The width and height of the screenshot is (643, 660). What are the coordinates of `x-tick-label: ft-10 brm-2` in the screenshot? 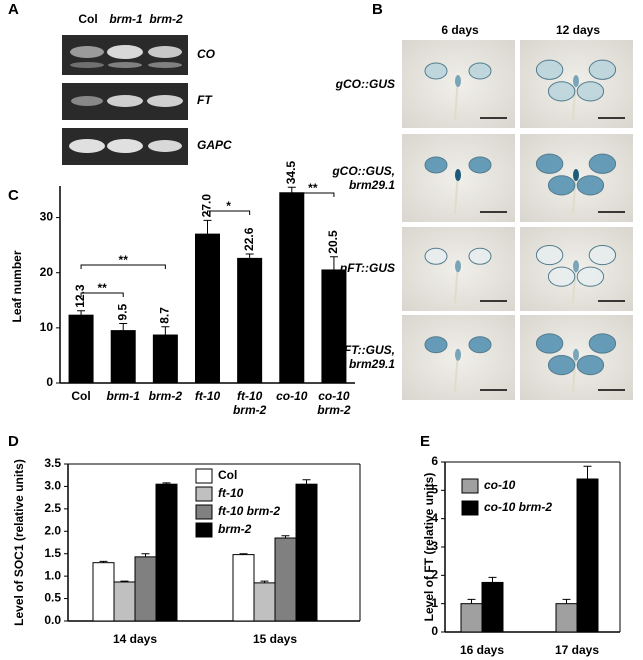 It's located at (249, 403).